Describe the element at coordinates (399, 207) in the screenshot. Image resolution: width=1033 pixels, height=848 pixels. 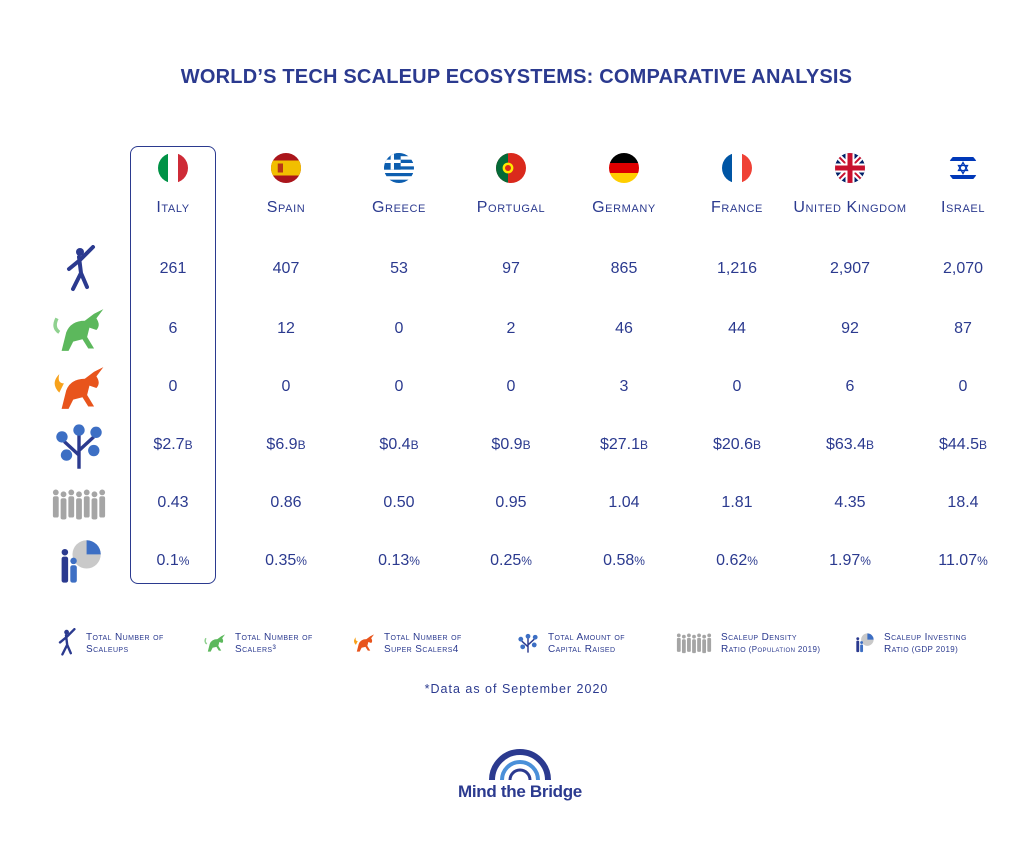
I see `country-label: Greece` at that location.